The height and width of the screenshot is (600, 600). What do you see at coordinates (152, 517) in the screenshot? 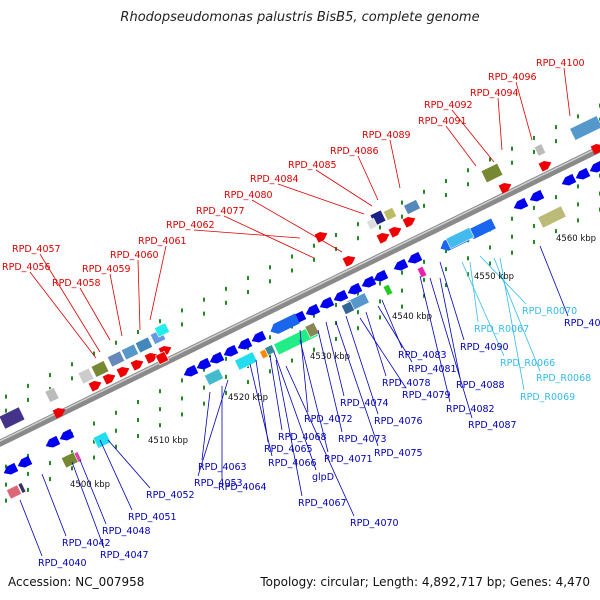
I see `gene-label: RPD_4051` at bounding box center [152, 517].